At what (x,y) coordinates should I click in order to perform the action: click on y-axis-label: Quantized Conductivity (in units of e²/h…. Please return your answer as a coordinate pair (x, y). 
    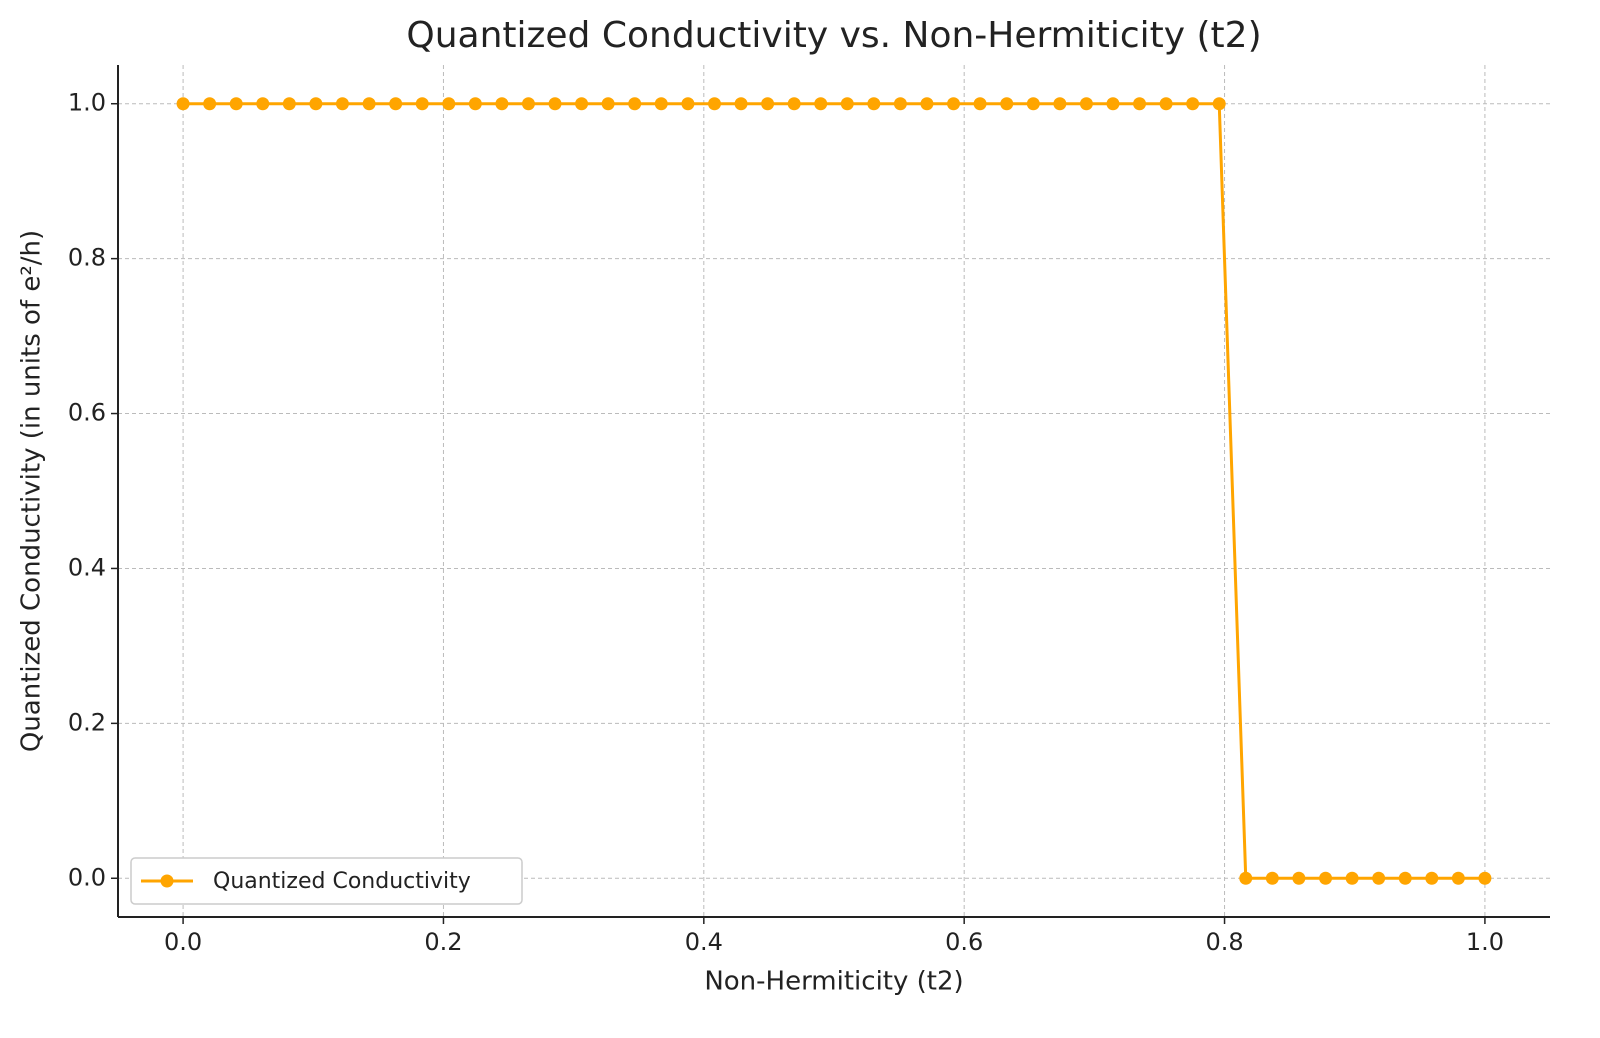
    Looking at the image, I should click on (32, 491).